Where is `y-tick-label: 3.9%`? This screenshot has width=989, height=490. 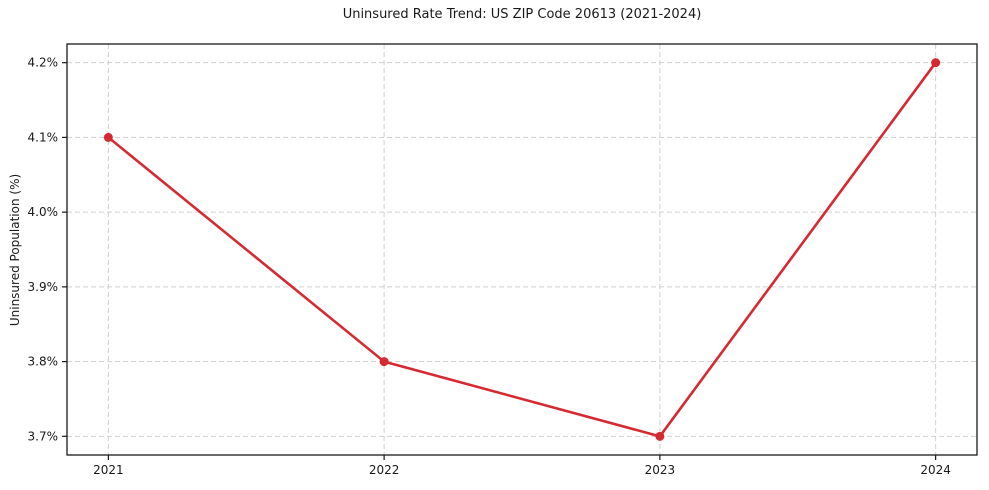 y-tick-label: 3.9% is located at coordinates (43, 287).